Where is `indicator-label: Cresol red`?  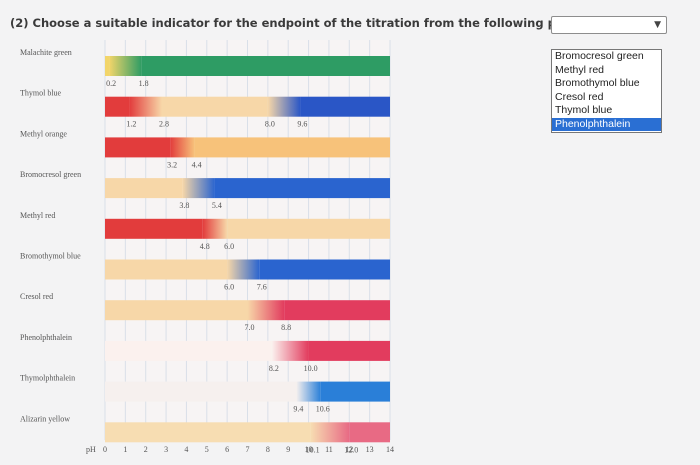
indicator-label: Cresol red is located at coordinates (36, 296).